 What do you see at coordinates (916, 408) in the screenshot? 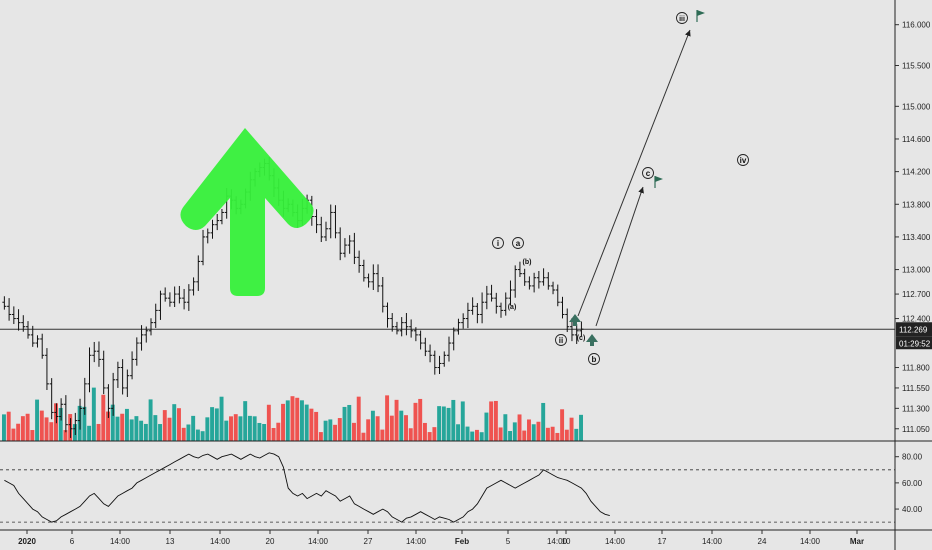
I see `y-tick-label: 111.300` at bounding box center [916, 408].